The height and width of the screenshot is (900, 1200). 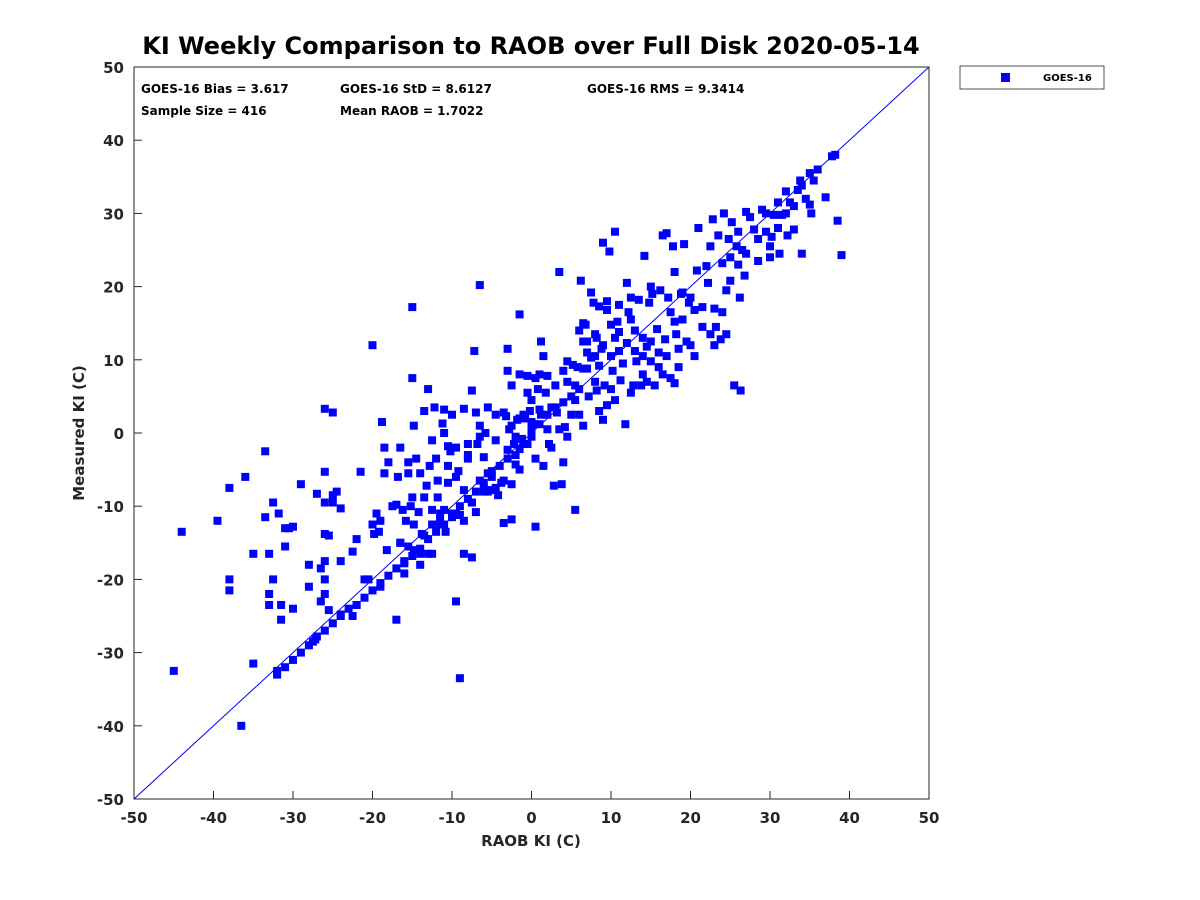 I want to click on x-tick-label: -10, so click(x=451, y=818).